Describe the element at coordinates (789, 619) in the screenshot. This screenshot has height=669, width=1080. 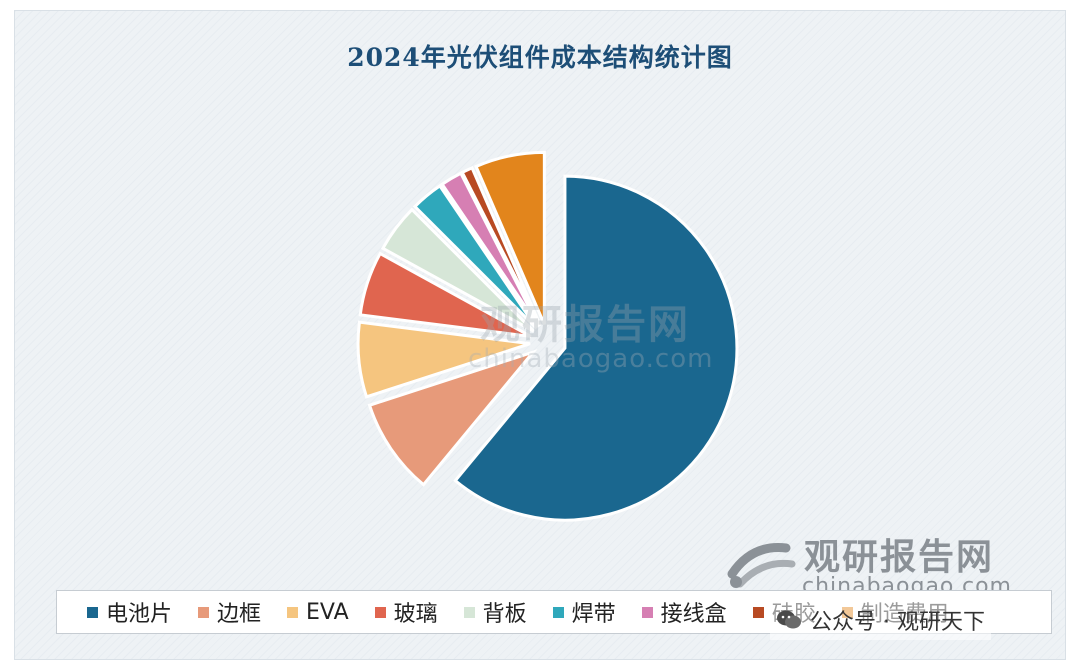
I see `wechat-icon` at that location.